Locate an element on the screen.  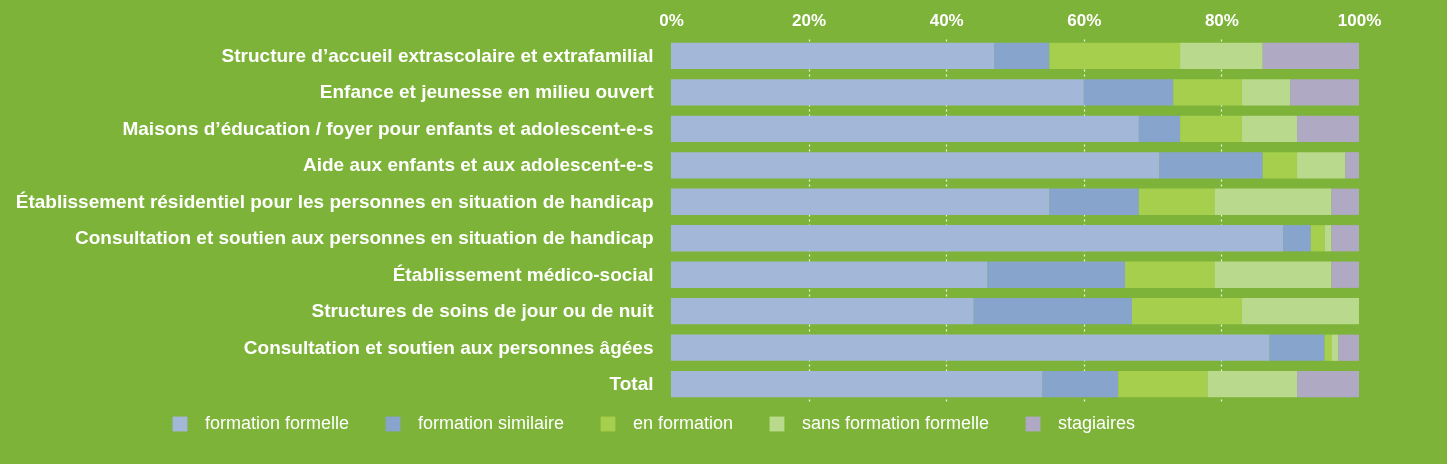
legend-label: sans formation formelle is located at coordinates (896, 423).